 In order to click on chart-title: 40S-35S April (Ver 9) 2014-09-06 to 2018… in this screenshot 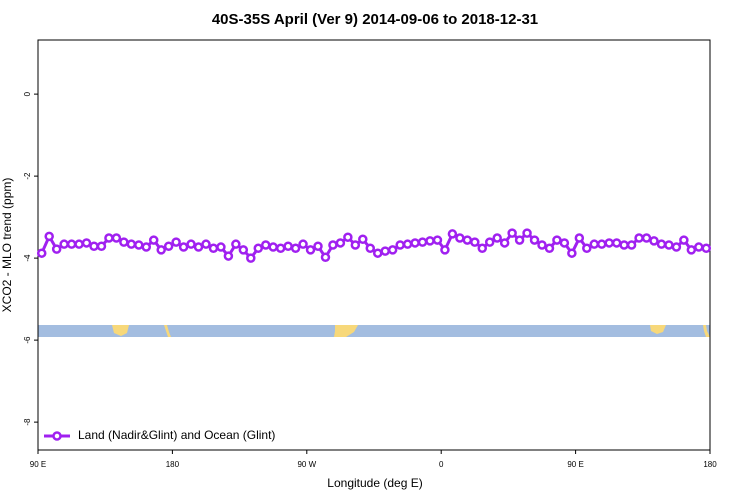, I will do `click(375, 19)`.